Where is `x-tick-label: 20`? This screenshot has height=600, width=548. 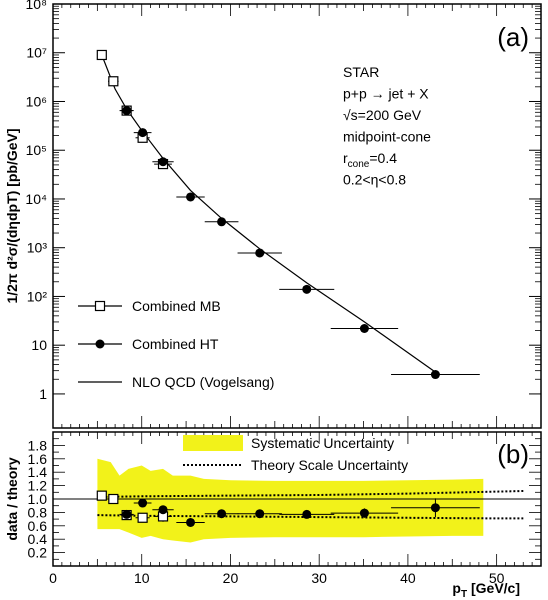 x-tick-label: 20 is located at coordinates (231, 578).